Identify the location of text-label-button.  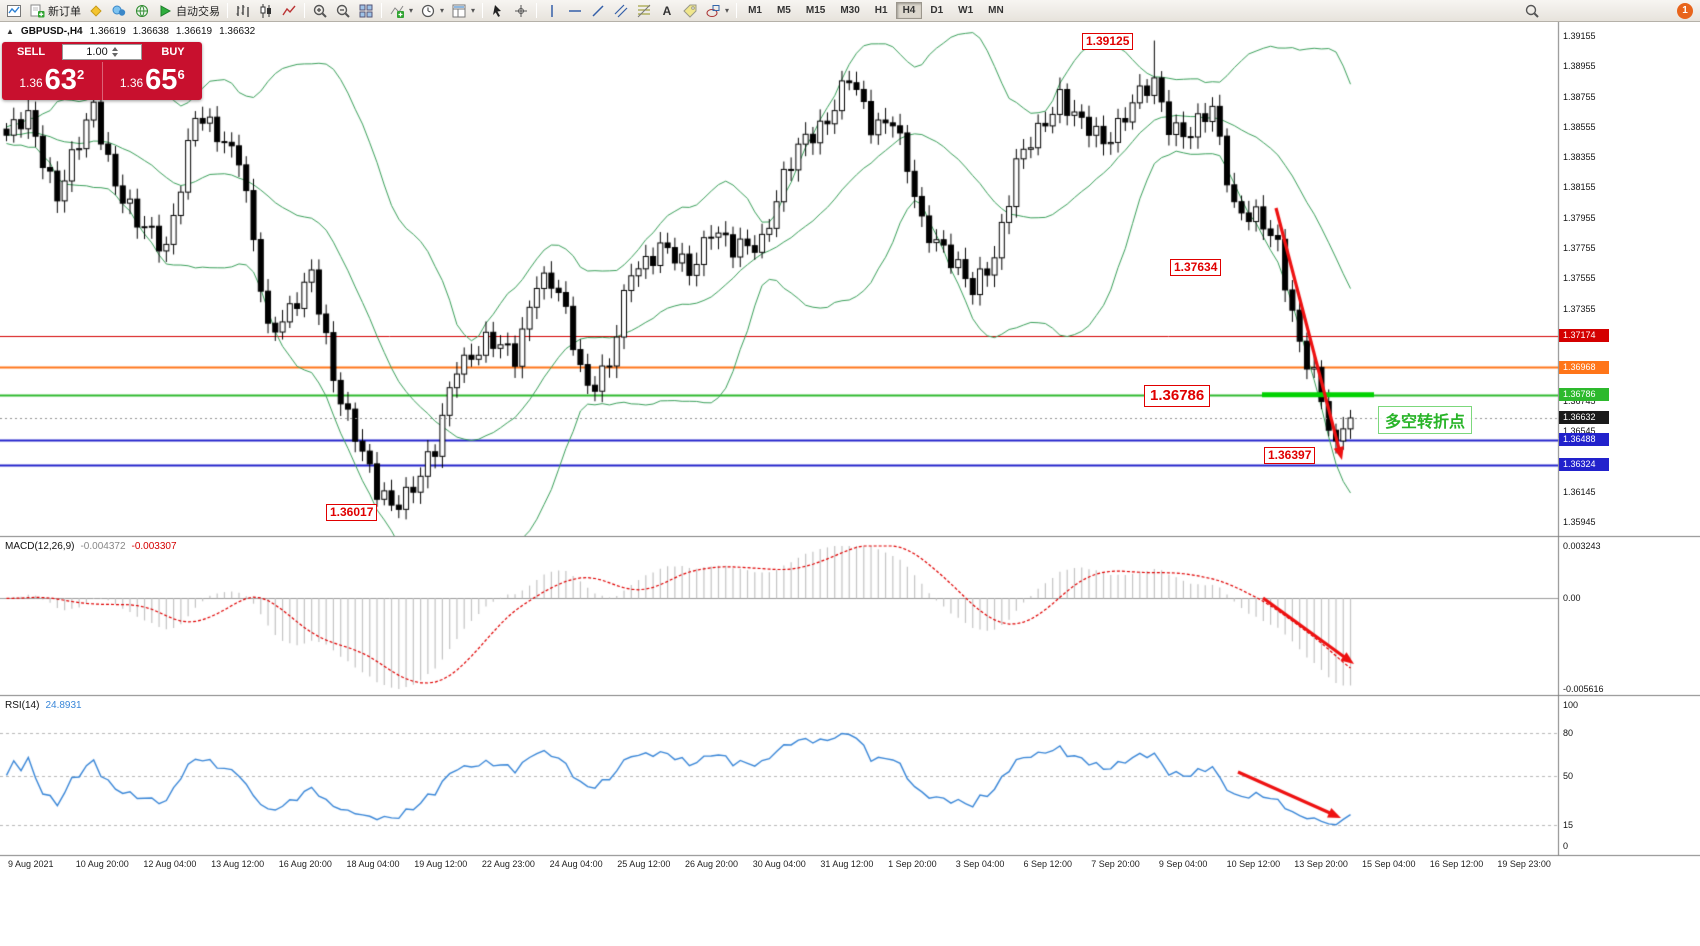
(690, 11).